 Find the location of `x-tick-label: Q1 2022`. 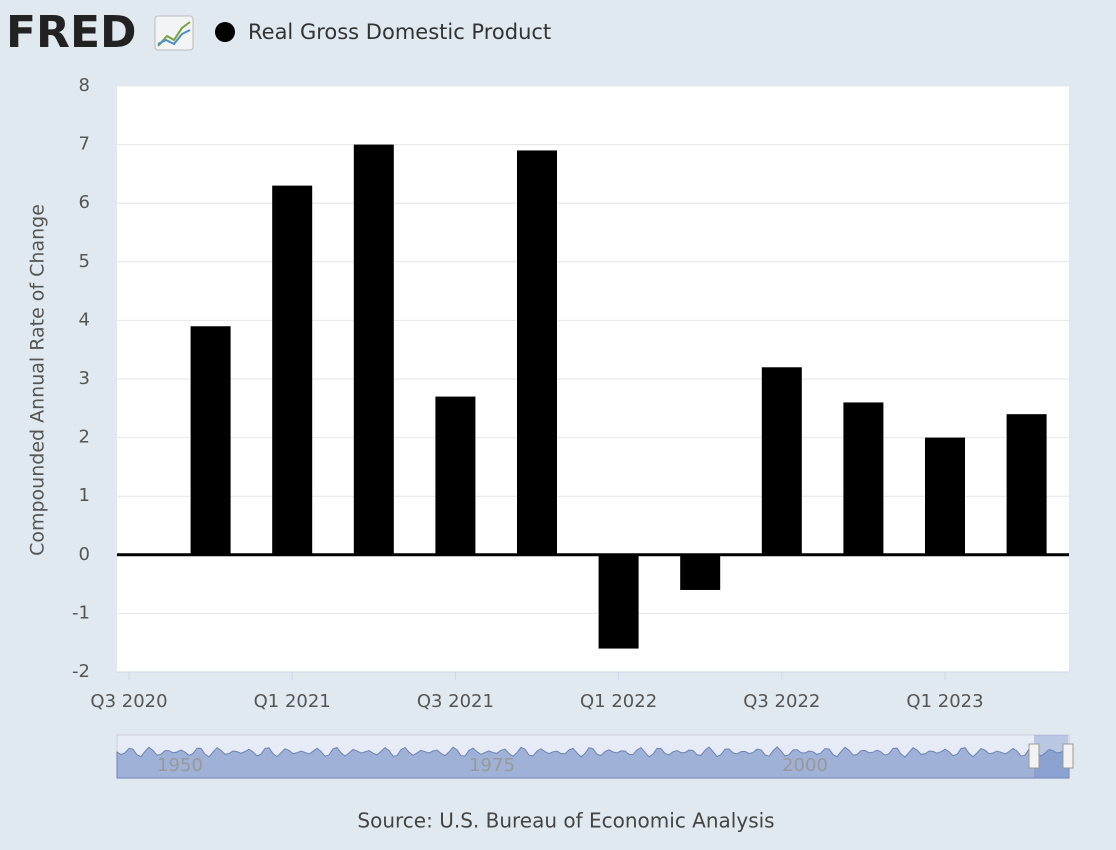

x-tick-label: Q1 2022 is located at coordinates (618, 701).